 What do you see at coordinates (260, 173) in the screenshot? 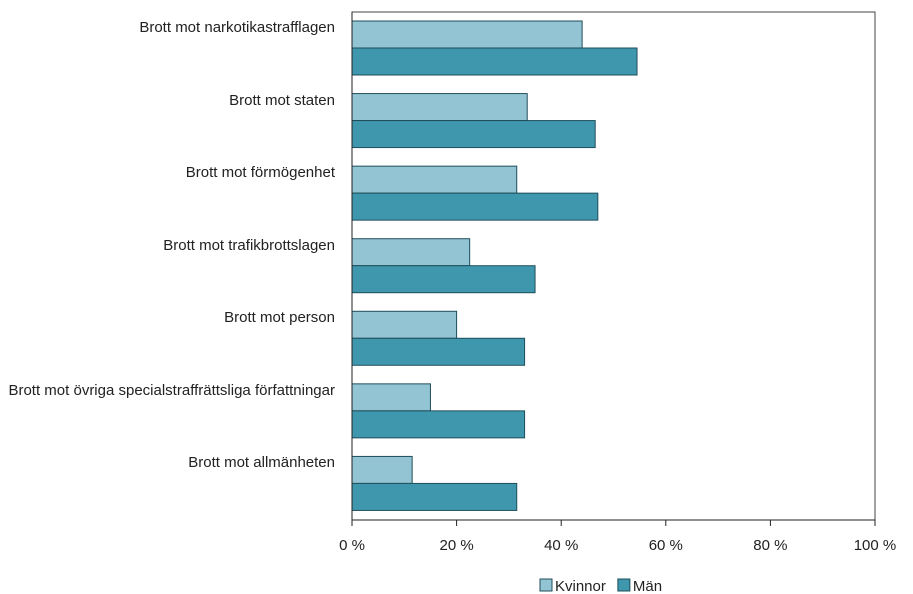
I see `category-label: Brott mot förmögenhet` at bounding box center [260, 173].